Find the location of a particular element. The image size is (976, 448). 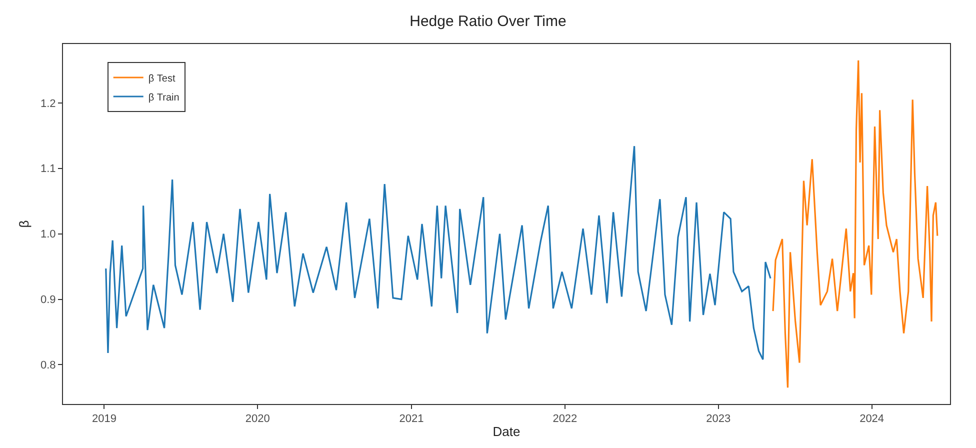

legend-label: β Train is located at coordinates (164, 98).